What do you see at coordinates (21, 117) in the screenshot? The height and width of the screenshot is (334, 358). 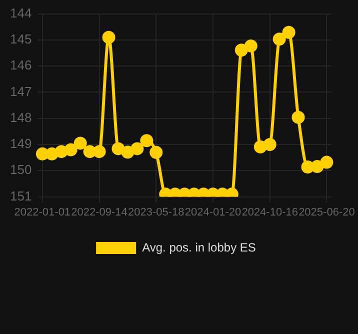 I see `y-tick-label: 148` at bounding box center [21, 117].